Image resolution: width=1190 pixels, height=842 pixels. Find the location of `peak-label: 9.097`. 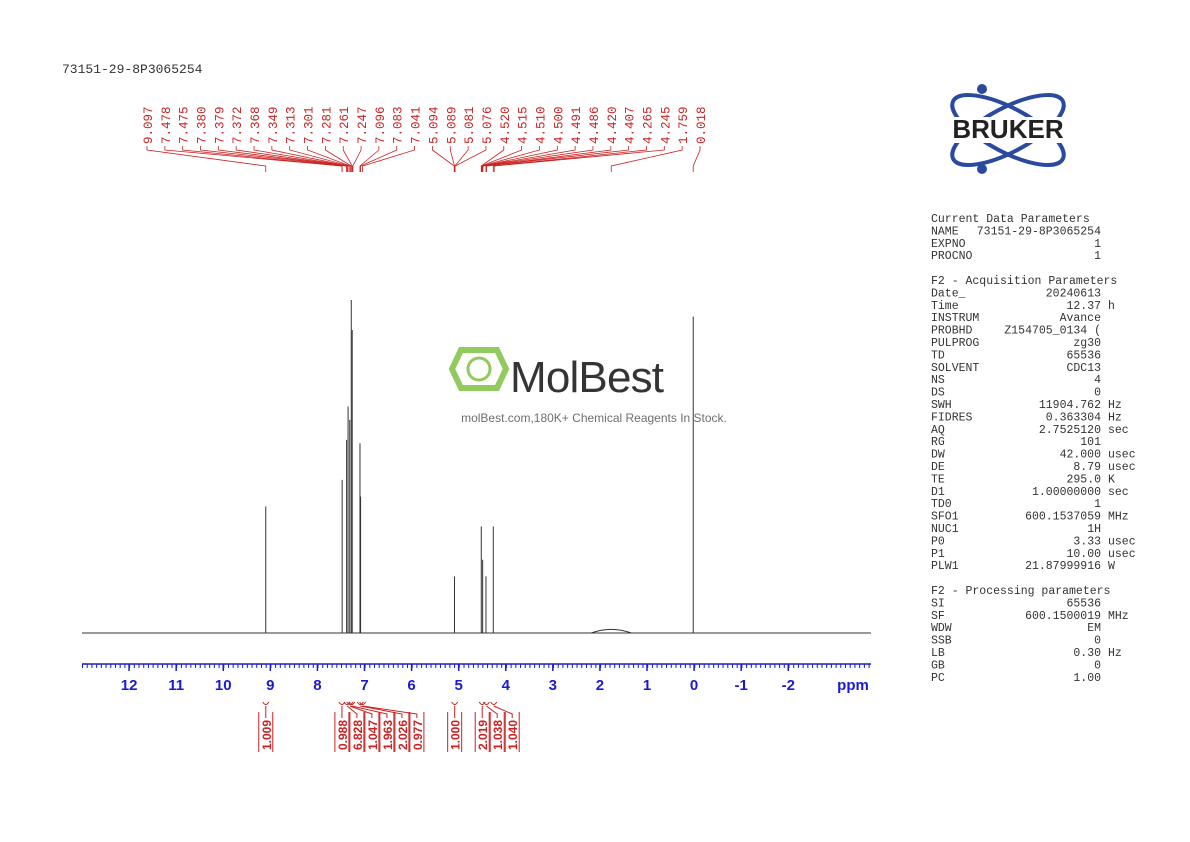

peak-label: 9.097 is located at coordinates (149, 125).